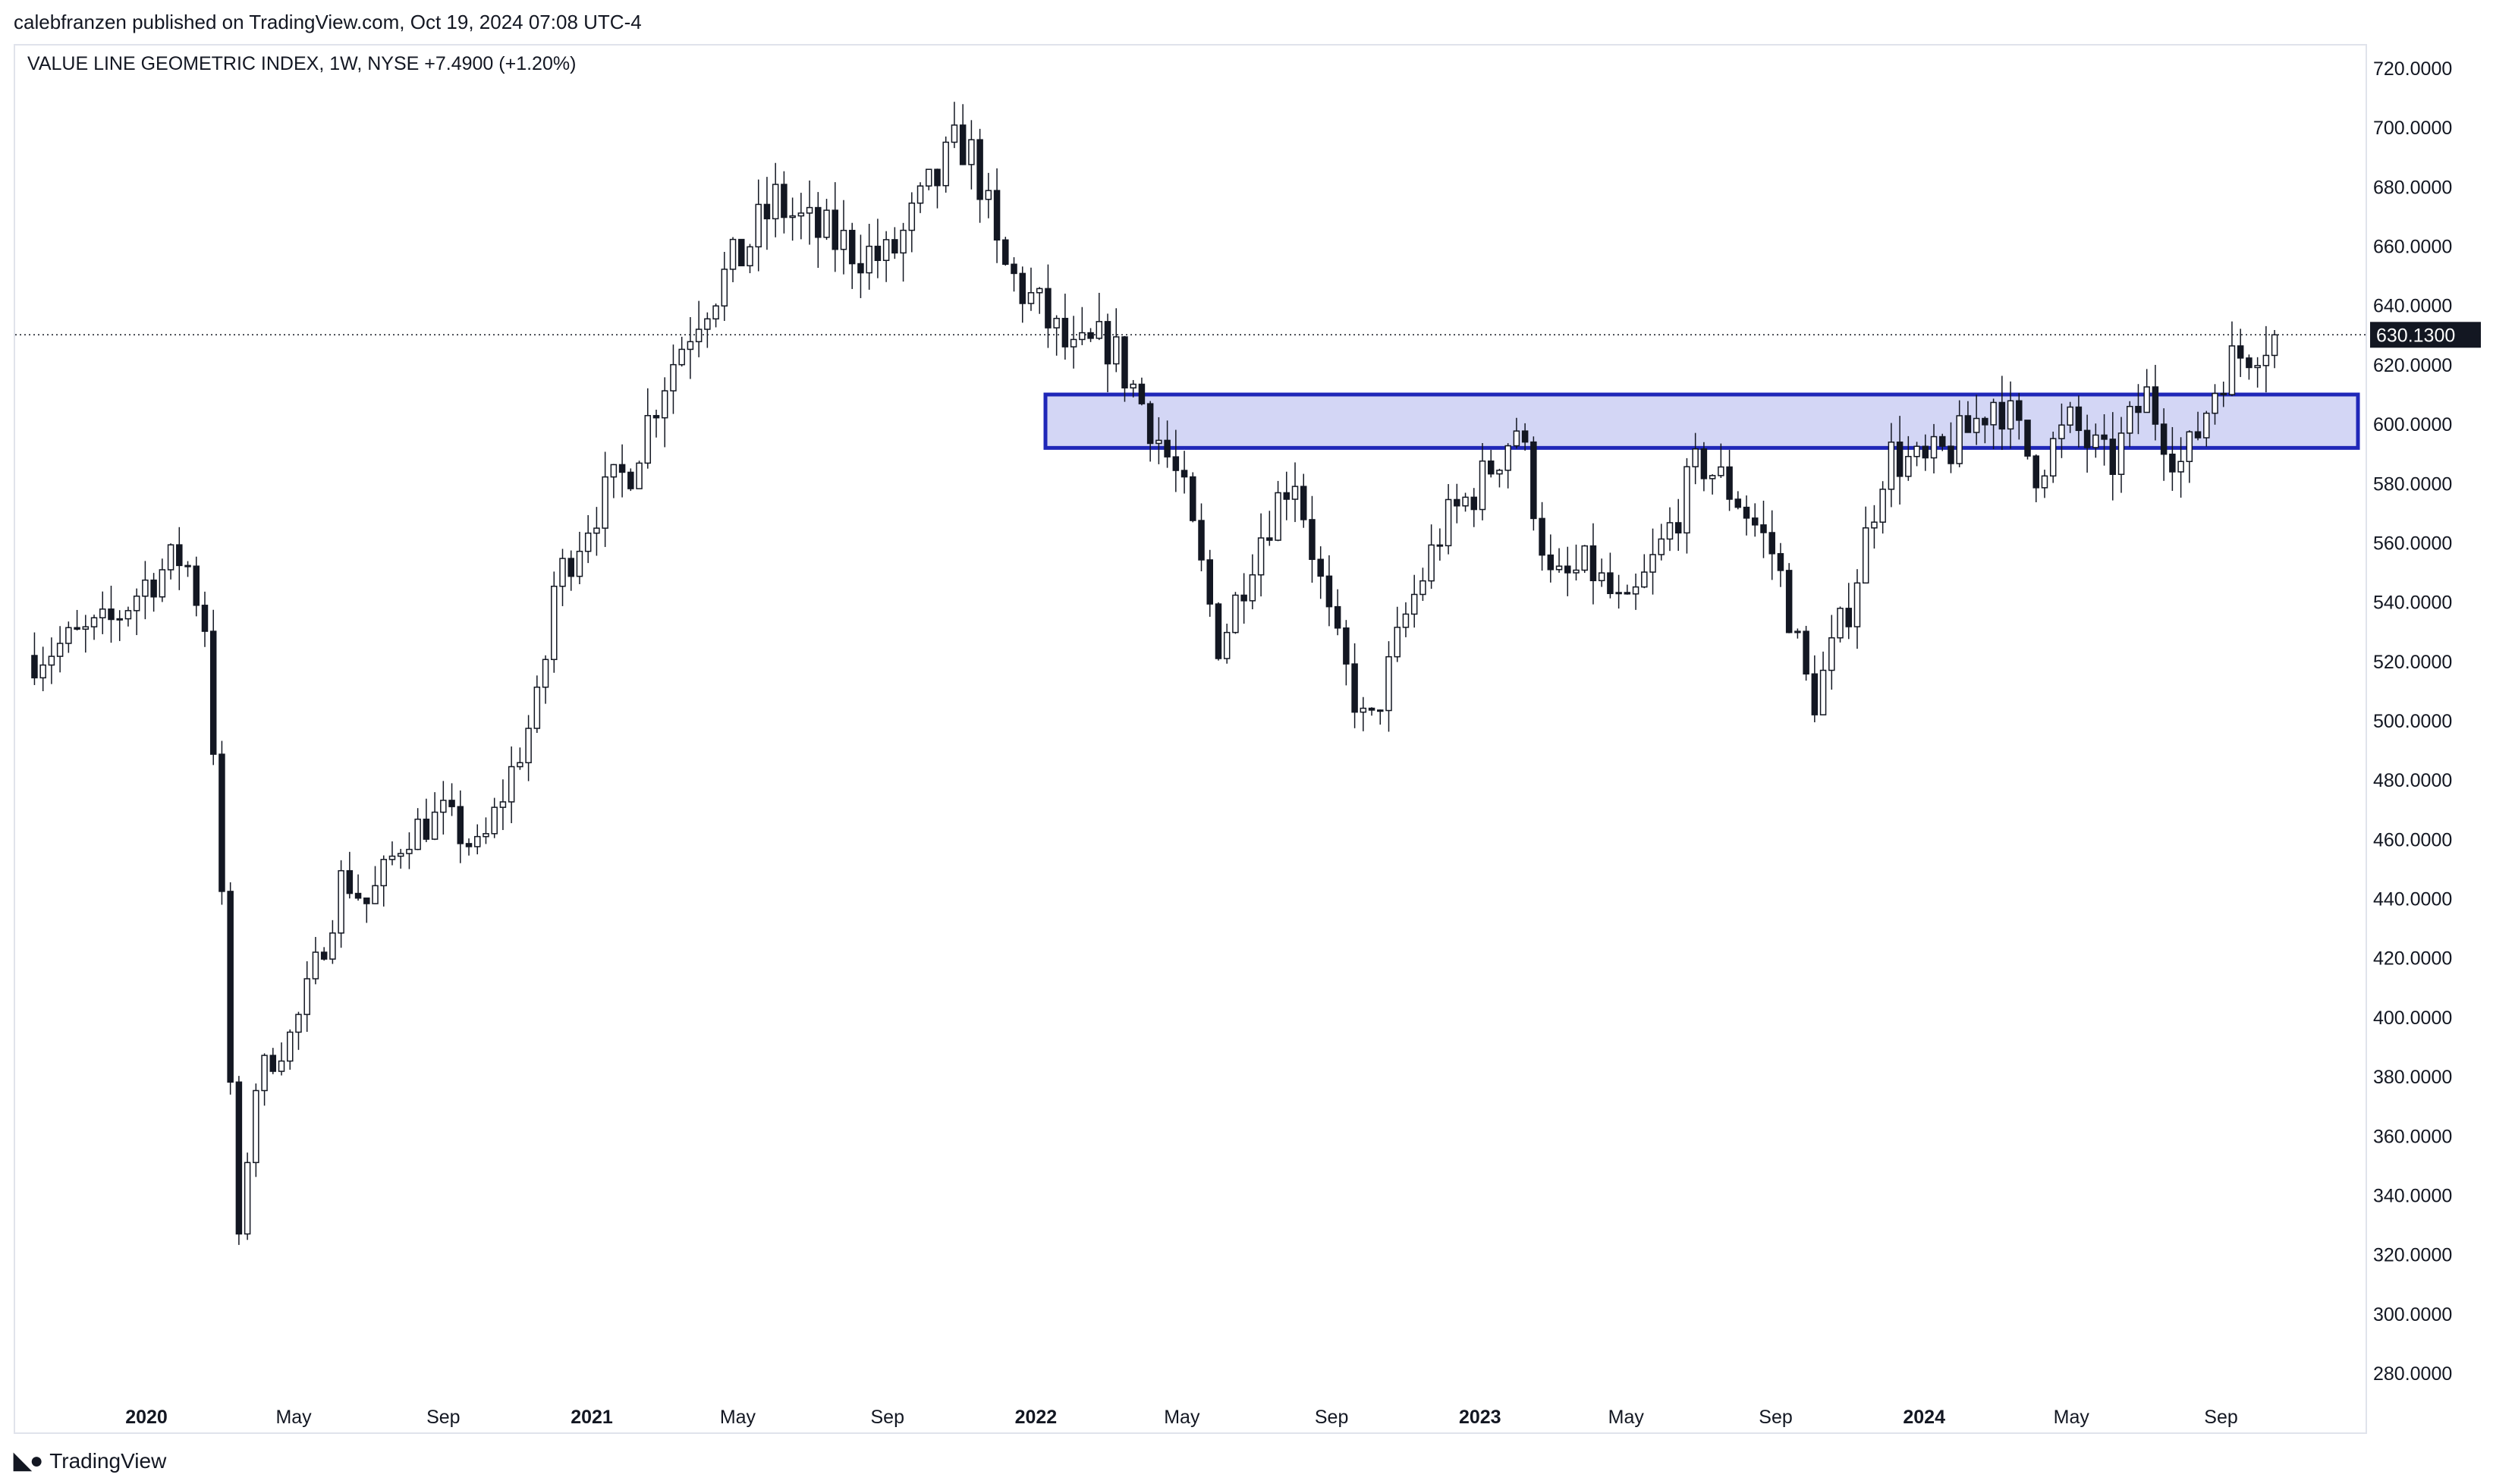  Describe the element at coordinates (2412, 365) in the screenshot. I see `y-tick-label: 620.0000` at that location.